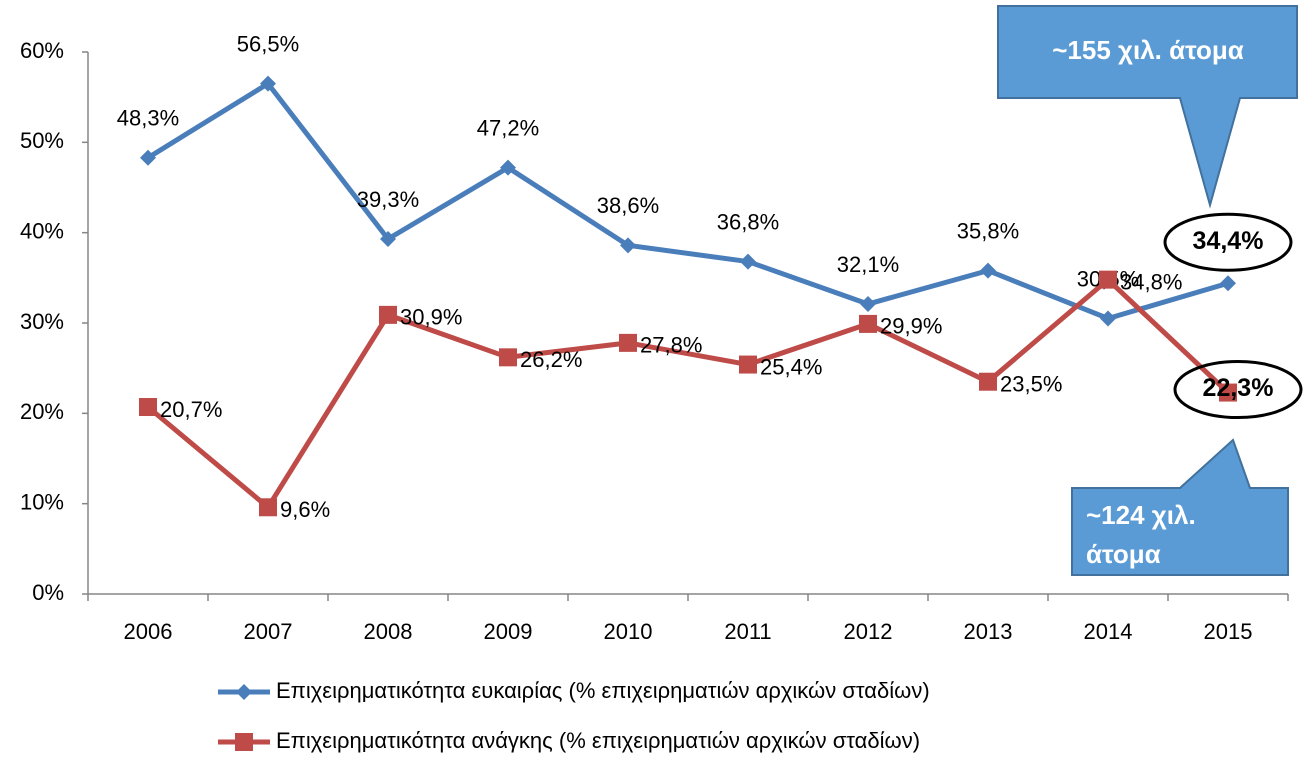  Describe the element at coordinates (911, 326) in the screenshot. I see `data-label: 29,9%` at that location.